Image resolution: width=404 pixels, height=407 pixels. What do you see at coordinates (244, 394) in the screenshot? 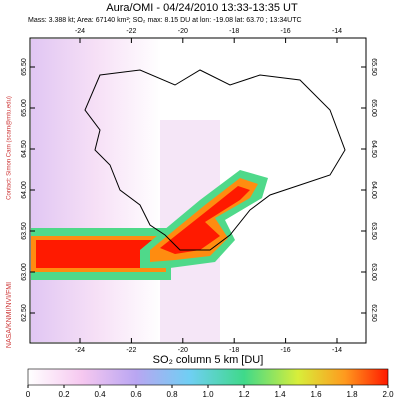
I see `colorbar-tick-label: 1.2` at bounding box center [244, 394].